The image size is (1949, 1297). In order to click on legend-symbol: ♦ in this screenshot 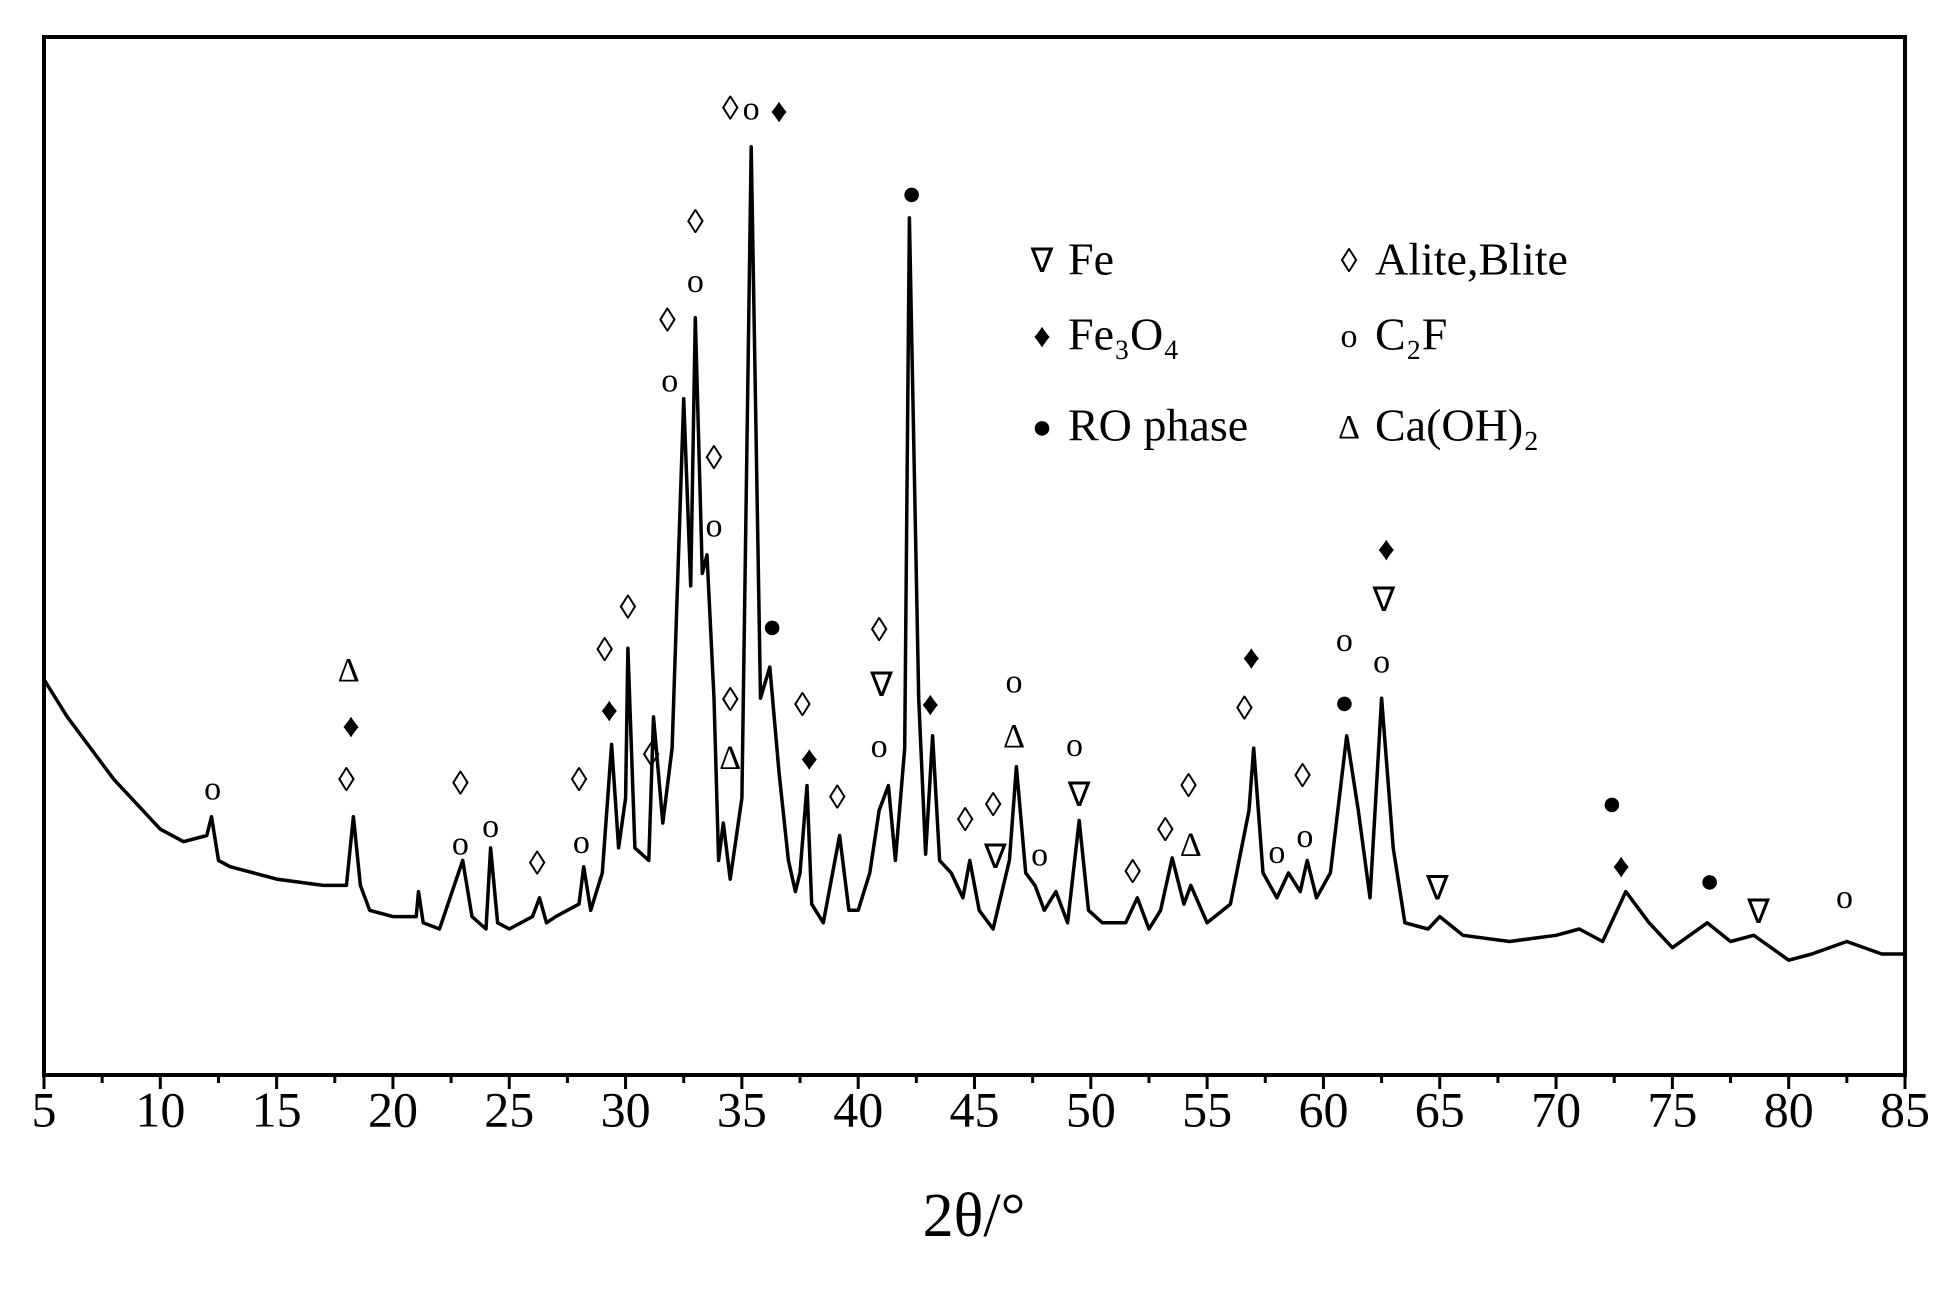, I will do `click(1041, 336)`.